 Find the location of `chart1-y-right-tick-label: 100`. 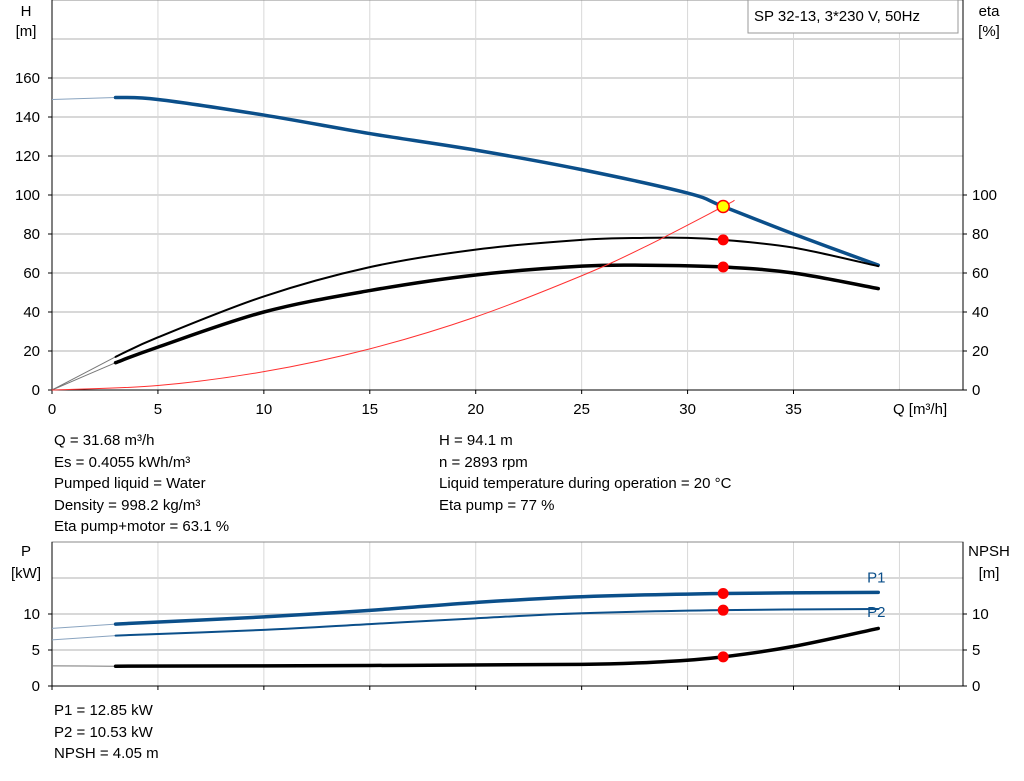

chart1-y-right-tick-label: 100 is located at coordinates (984, 195).